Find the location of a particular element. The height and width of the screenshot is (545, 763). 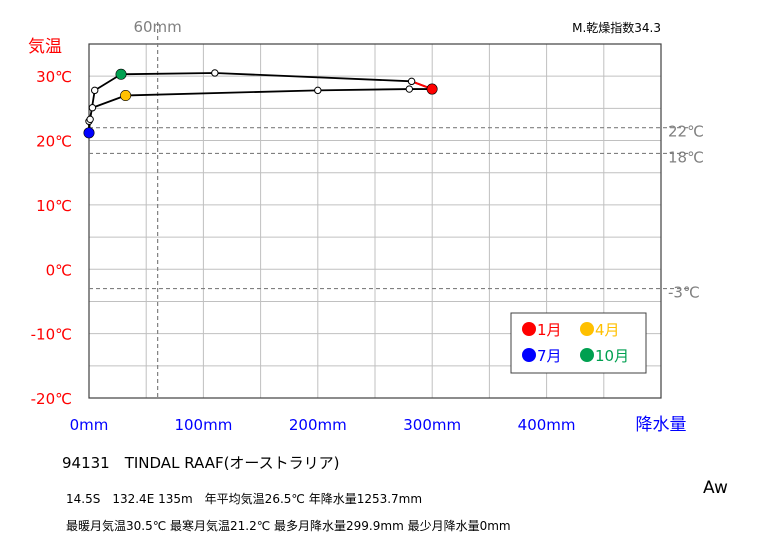

legend-label-4: 4月 is located at coordinates (607, 330).